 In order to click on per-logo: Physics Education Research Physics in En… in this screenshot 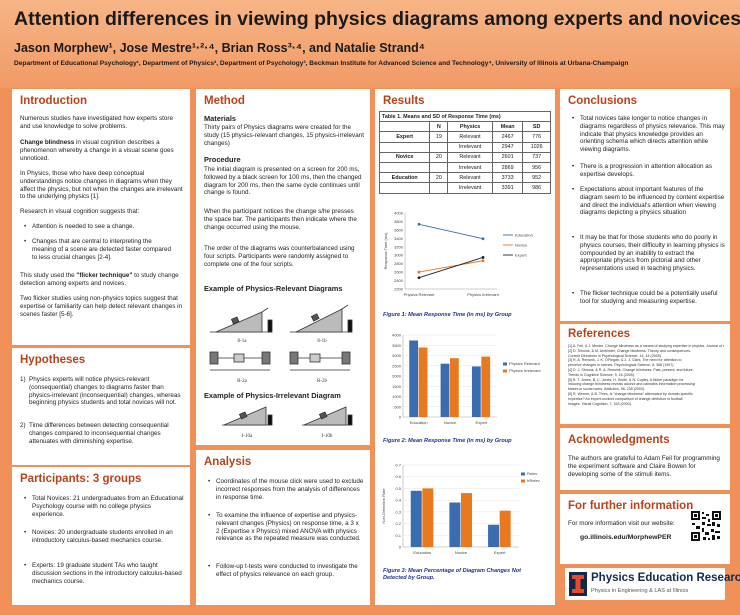, I will do `click(652, 584)`.